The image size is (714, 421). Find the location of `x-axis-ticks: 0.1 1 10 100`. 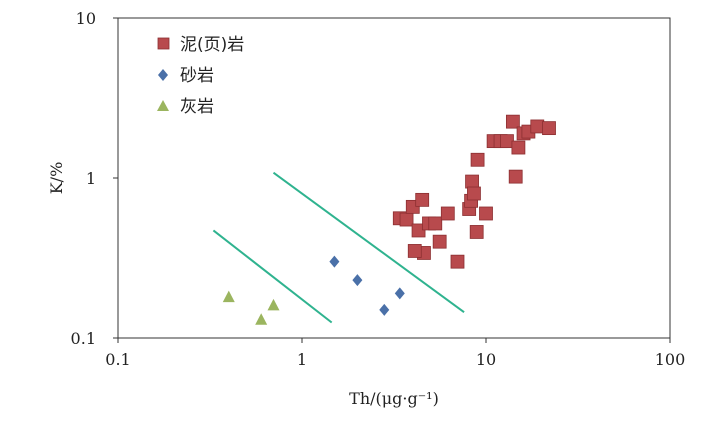

x-axis-ticks: 0.1 1 10 100 is located at coordinates (395, 353).